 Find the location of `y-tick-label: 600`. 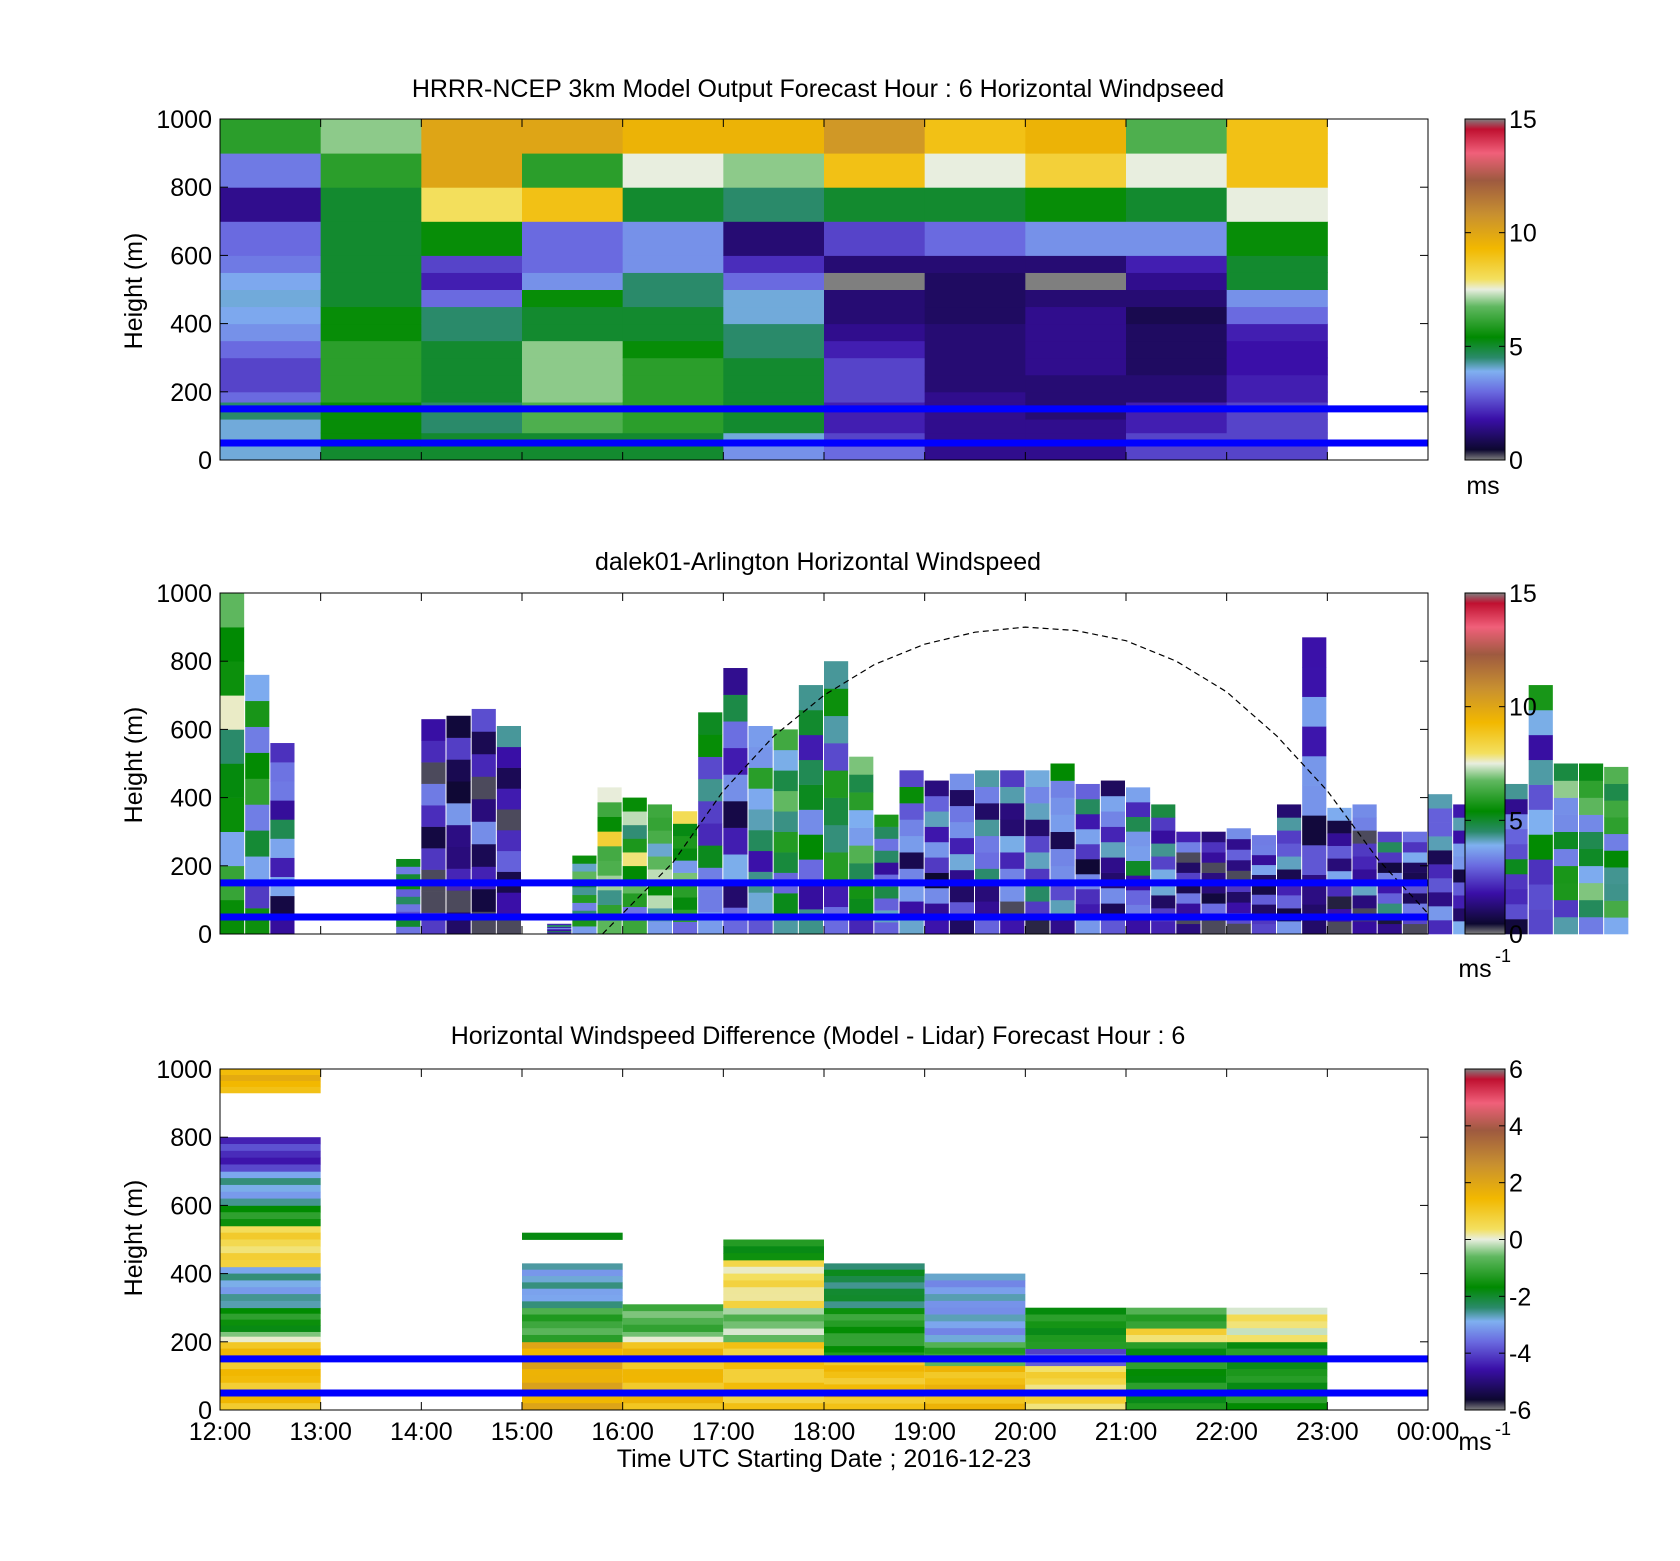

y-tick-label: 600 is located at coordinates (191, 1206).